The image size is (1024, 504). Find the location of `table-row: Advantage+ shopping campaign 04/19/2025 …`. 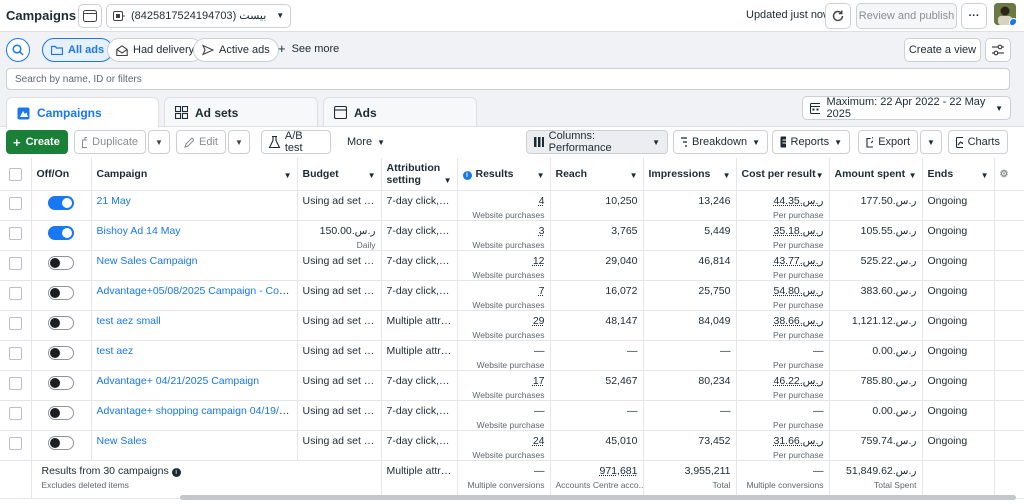

table-row: Advantage+ shopping campaign 04/19/2025 … is located at coordinates (512, 415).